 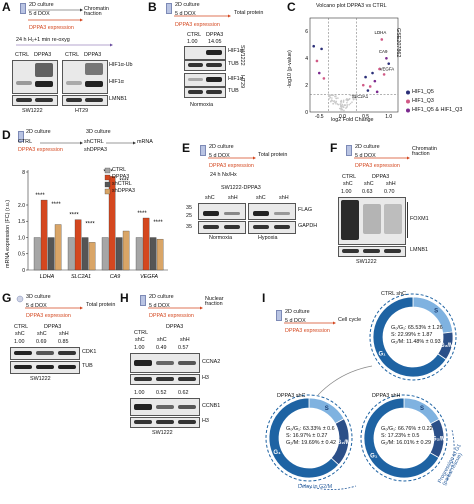 What do you see at coordinates (223, 175) in the screenshot?
I see `e-treat: 24 h Nx/Hx` at bounding box center [223, 175].